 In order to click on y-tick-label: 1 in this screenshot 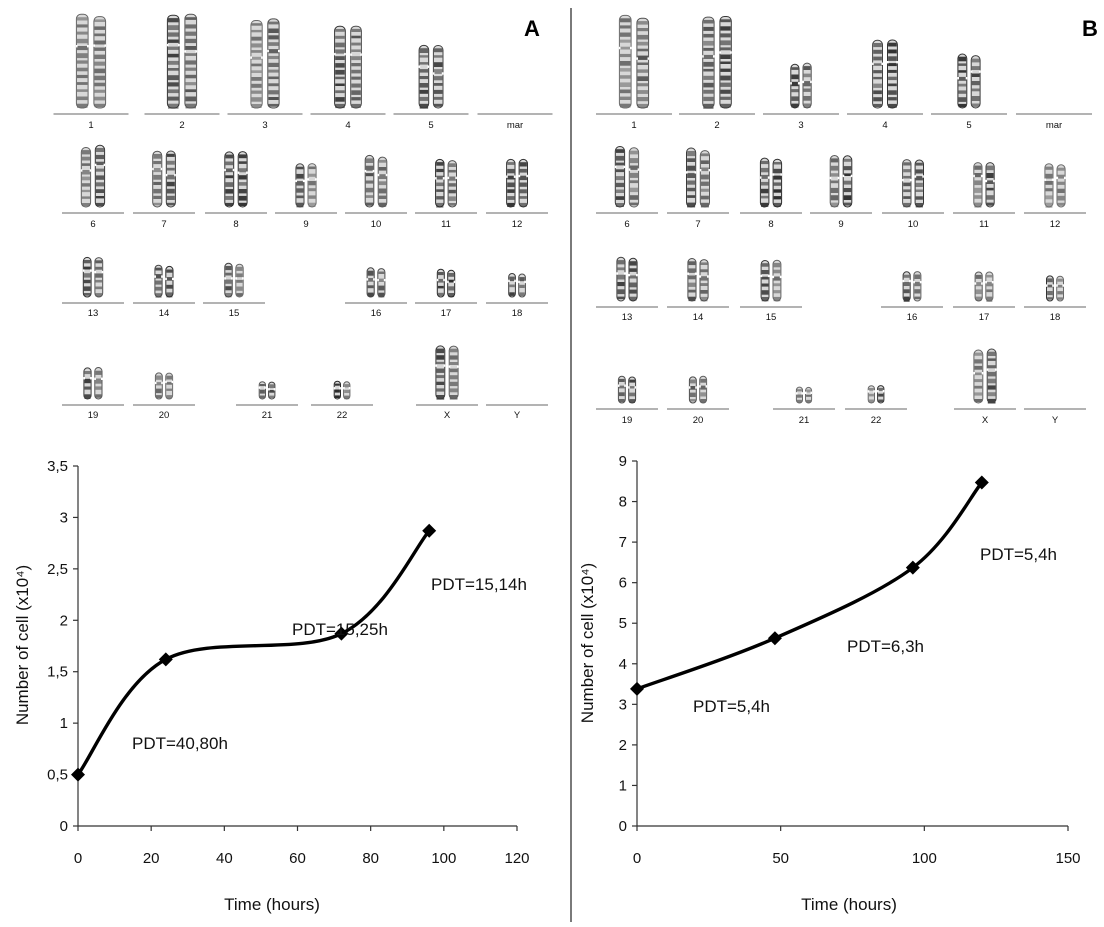, I will do `click(623, 785)`.